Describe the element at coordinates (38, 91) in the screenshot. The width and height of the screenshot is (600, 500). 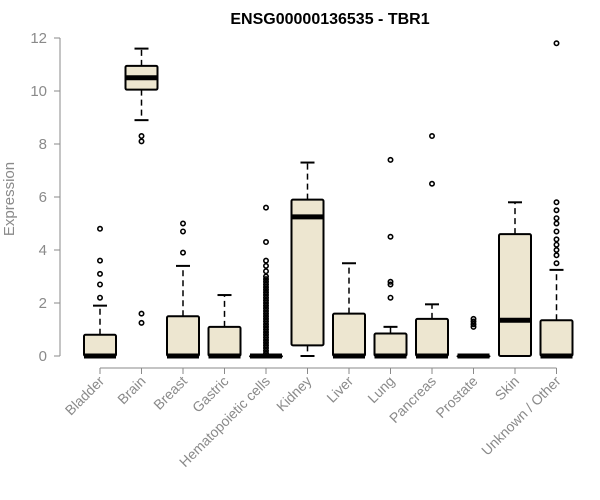
I see `y-tick-label: 10` at that location.